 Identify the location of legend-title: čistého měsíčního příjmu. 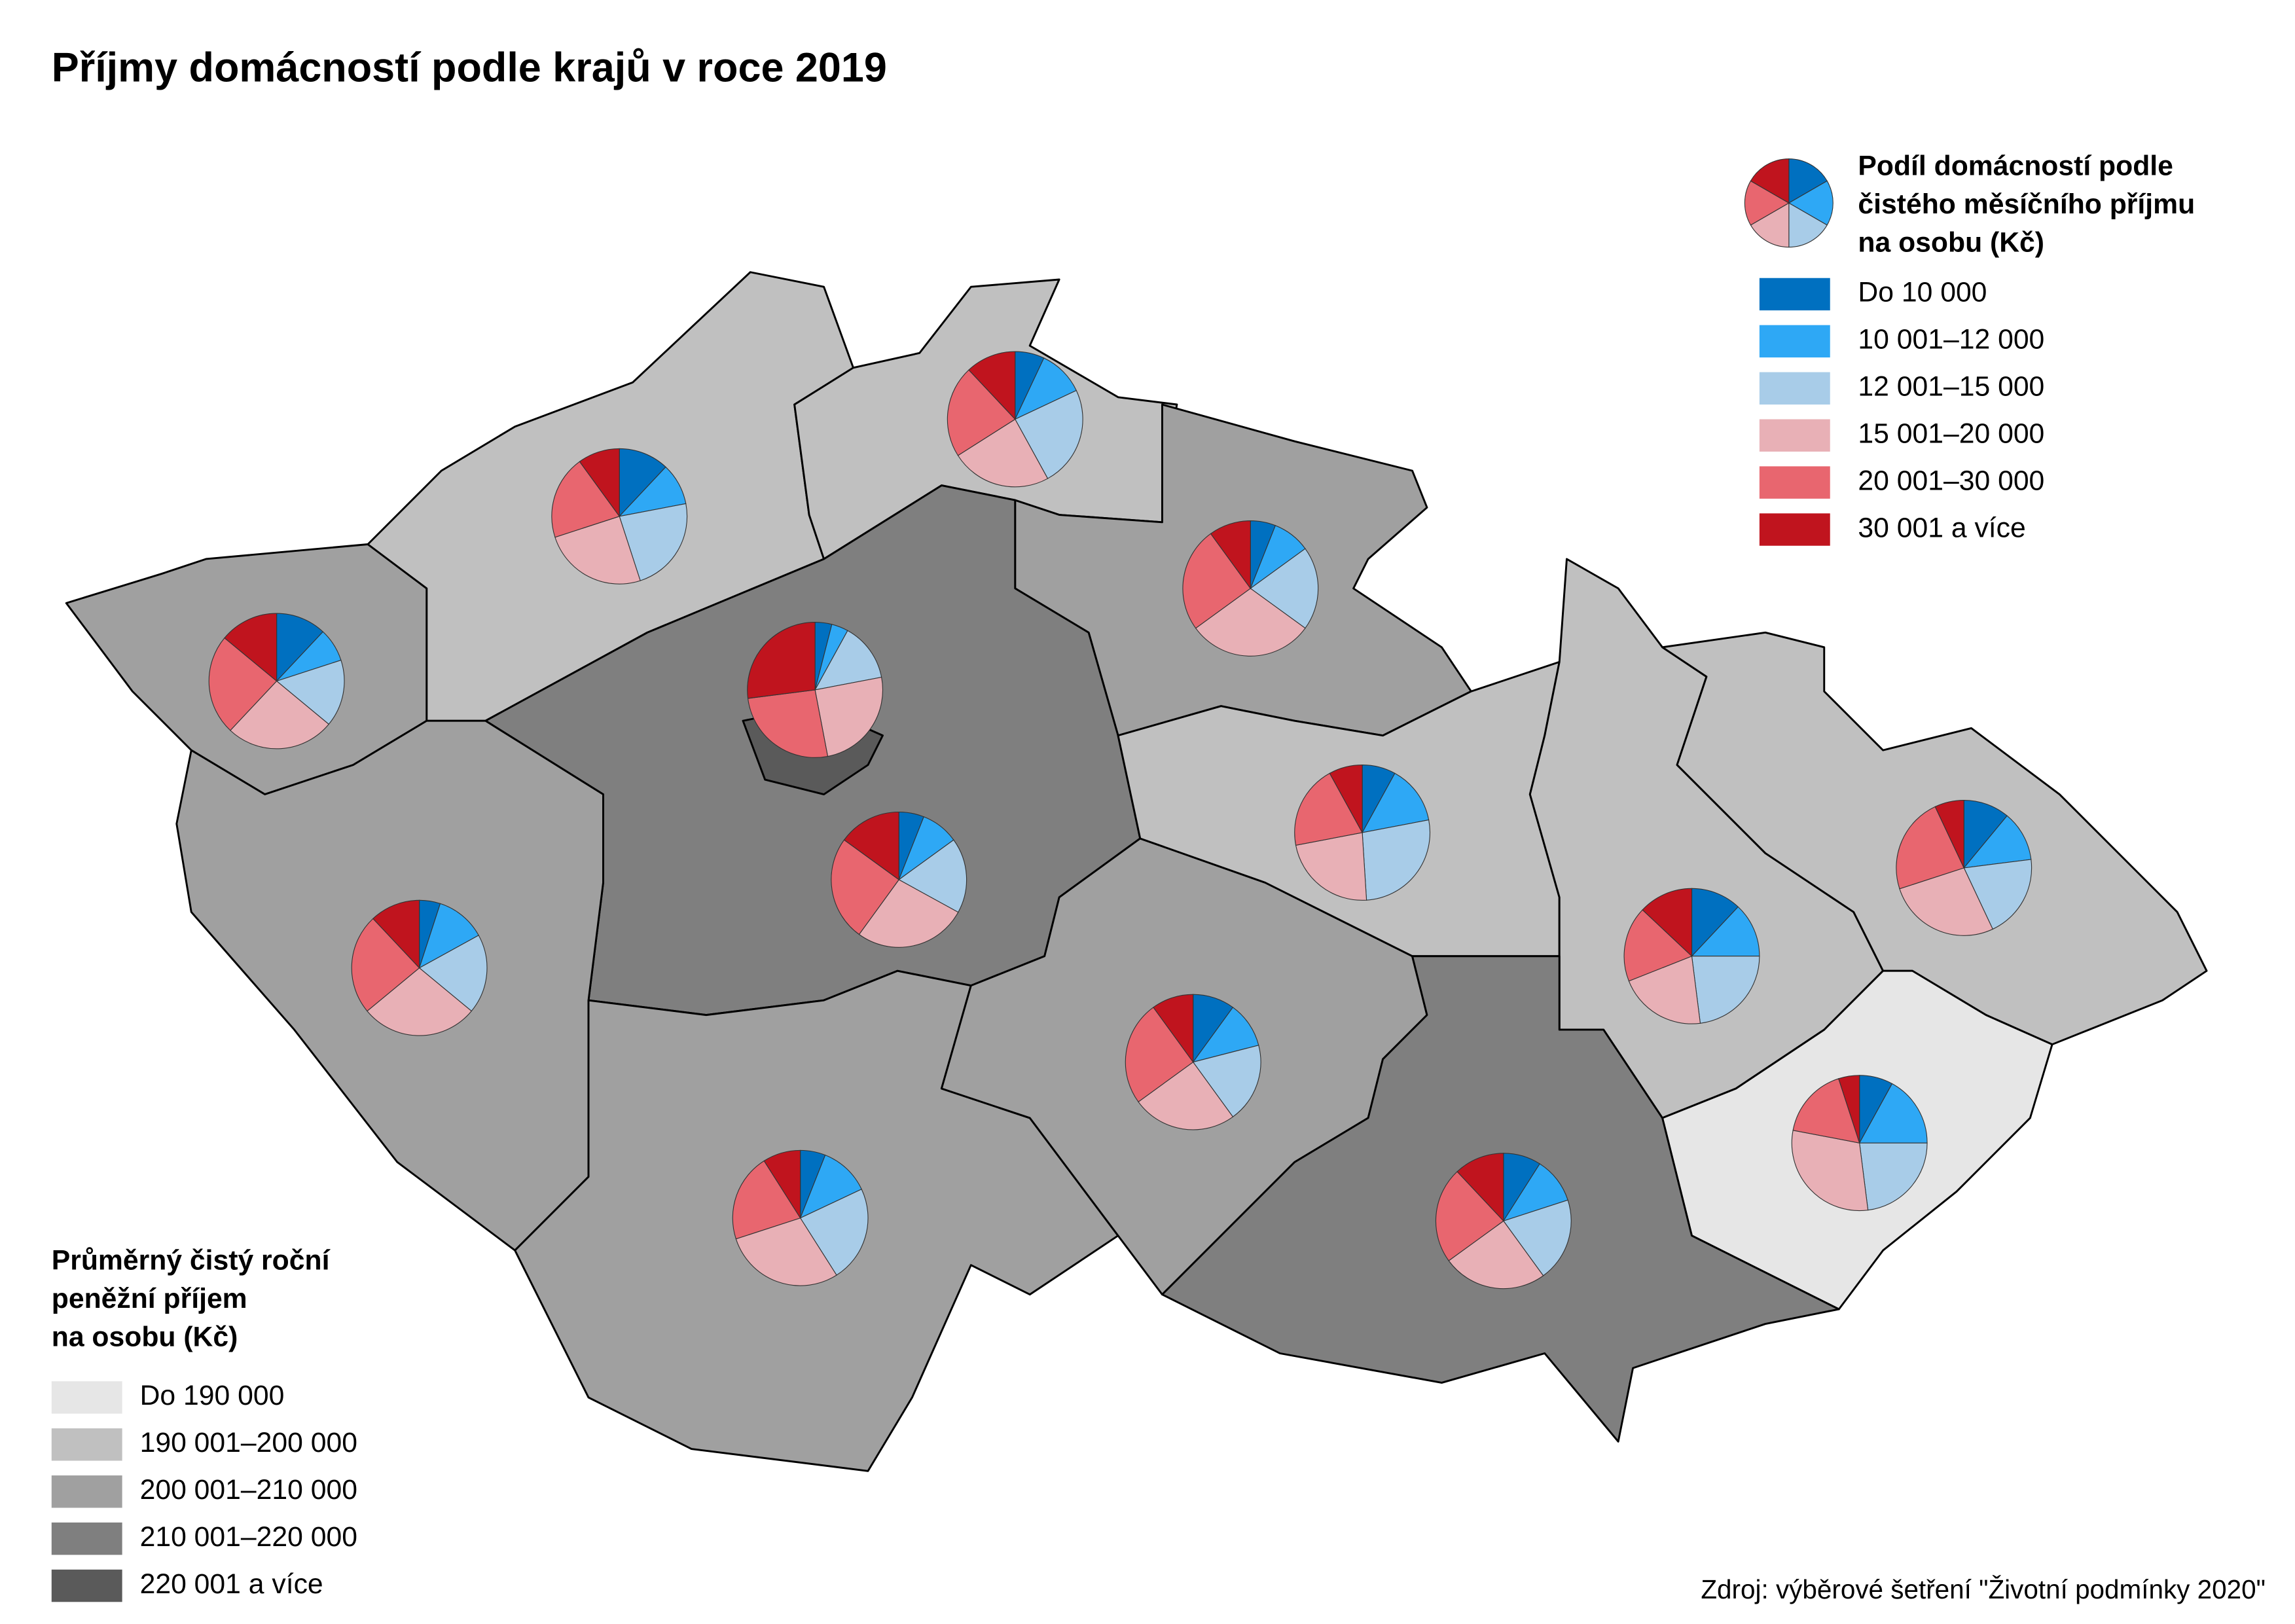
(2027, 204).